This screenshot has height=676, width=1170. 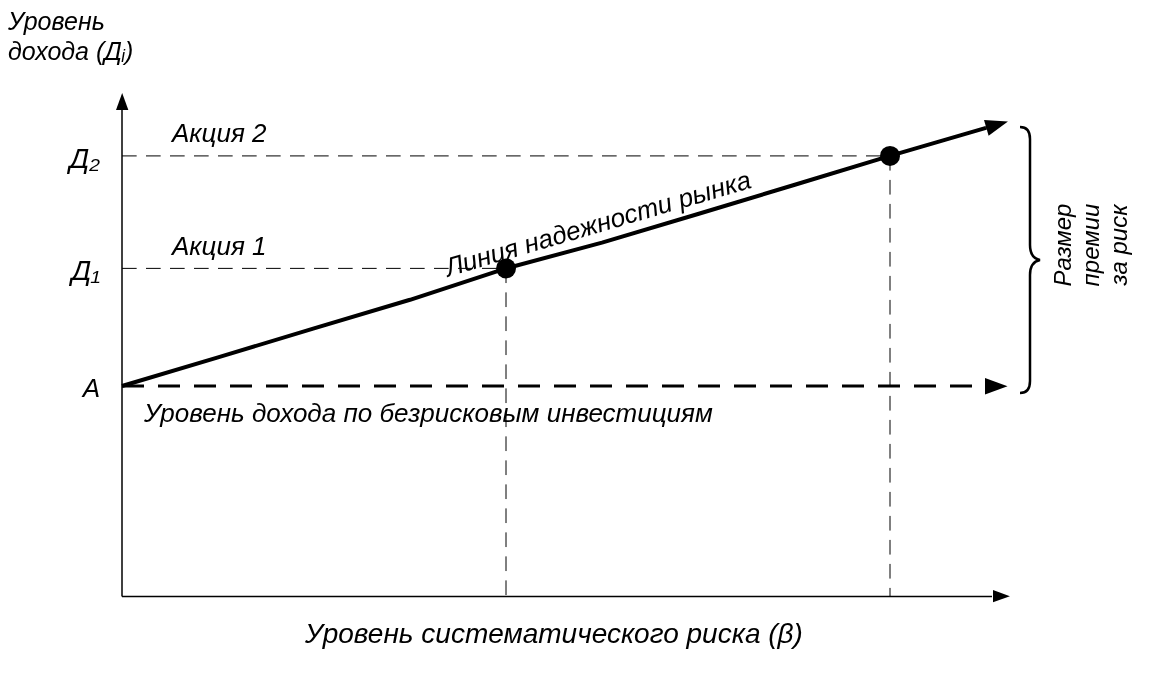 What do you see at coordinates (71, 36) in the screenshot?
I see `y-axis-title: Уровень дохода (Дᵢ)` at bounding box center [71, 36].